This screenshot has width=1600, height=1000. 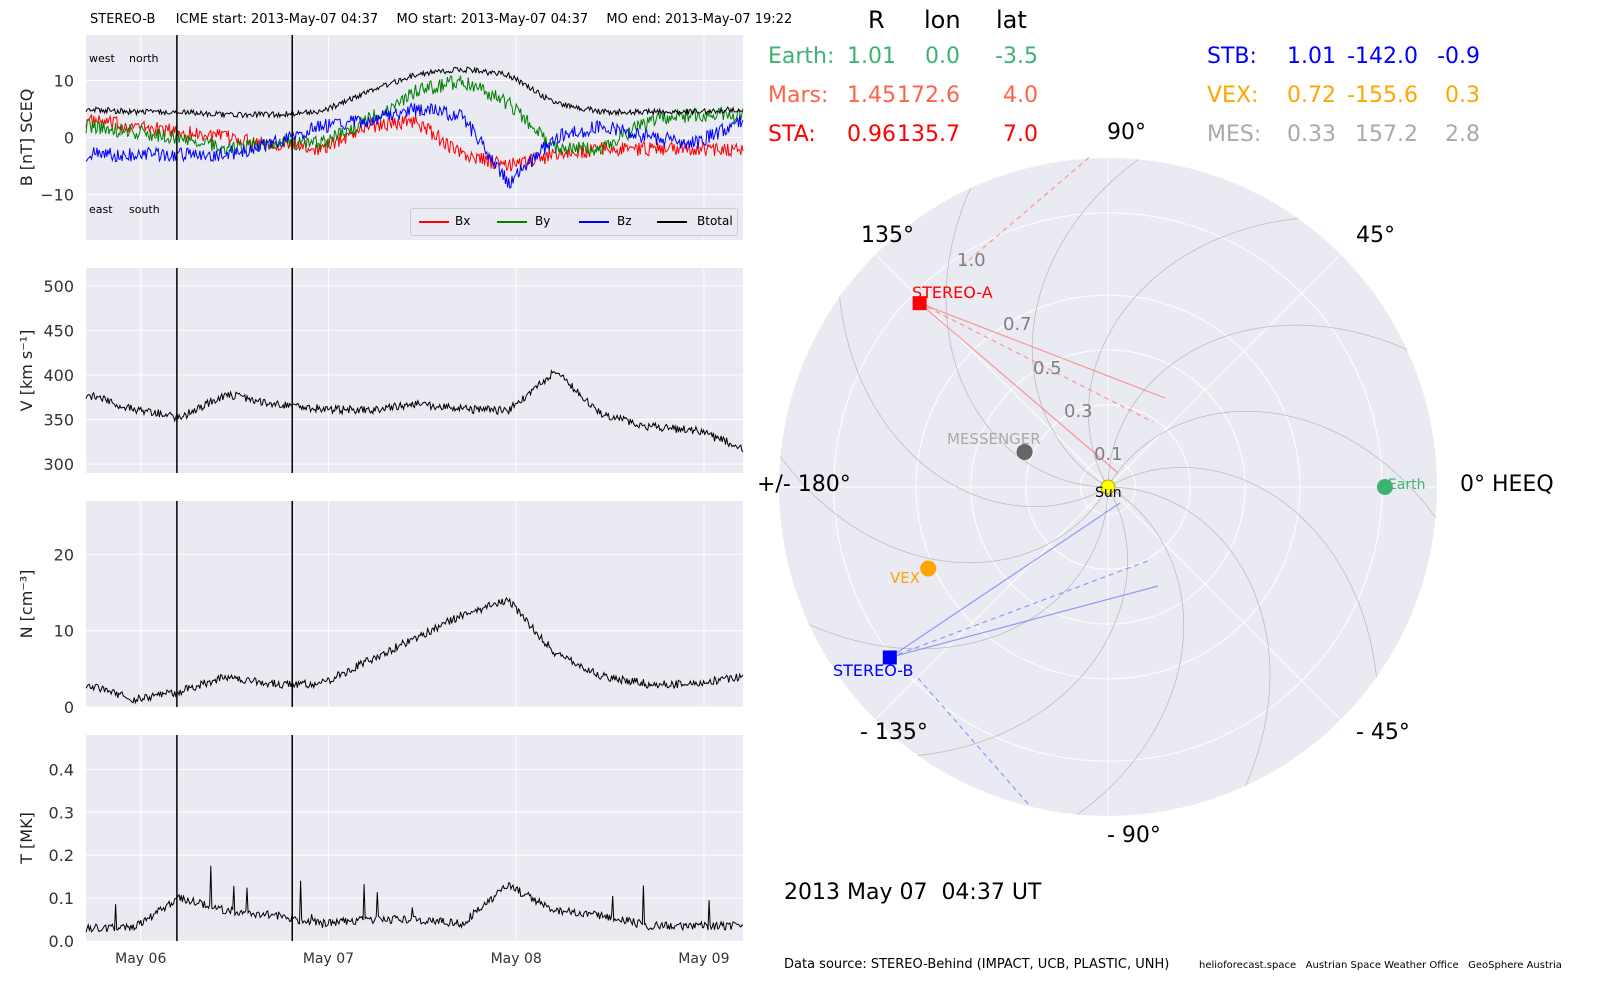 What do you see at coordinates (1108, 454) in the screenshot?
I see `radial-label-0.1: 0.1` at bounding box center [1108, 454].